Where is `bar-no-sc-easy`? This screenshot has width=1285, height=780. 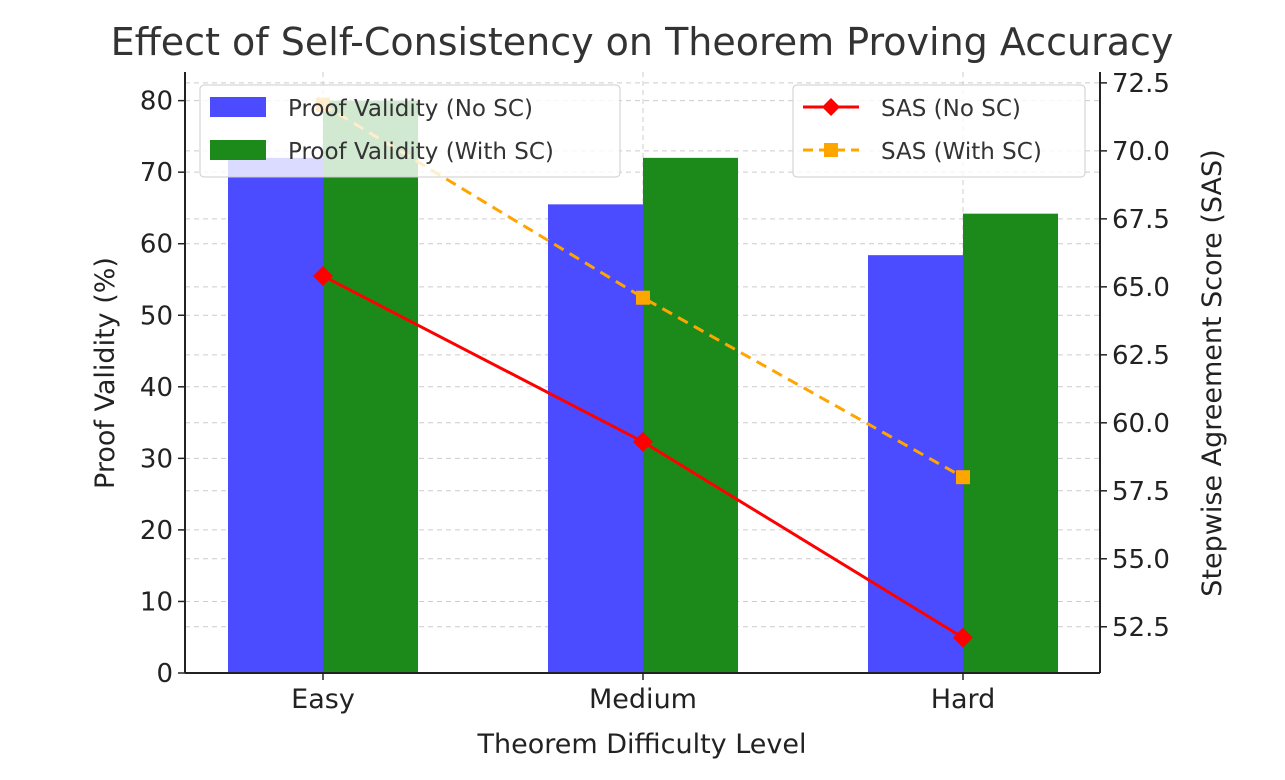 bar-no-sc-easy is located at coordinates (275, 415).